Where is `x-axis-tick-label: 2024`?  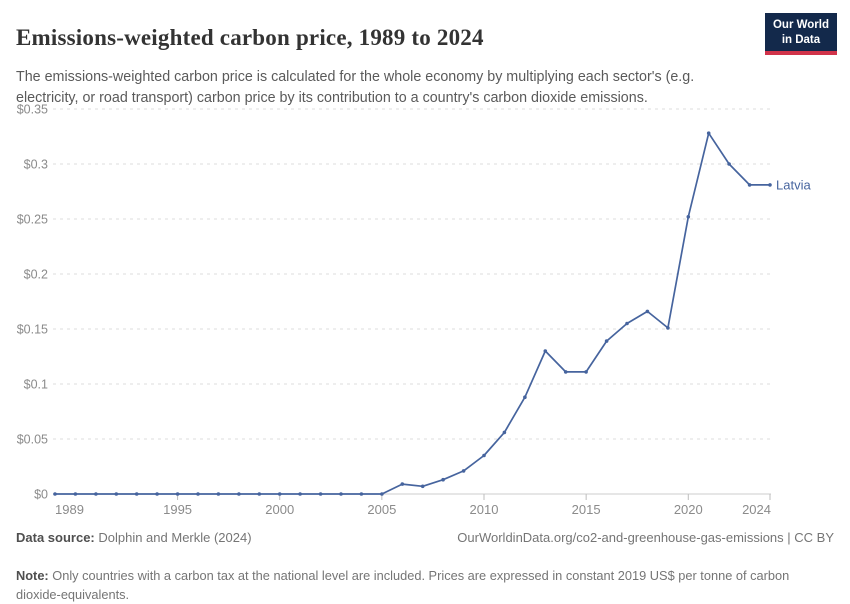 x-axis-tick-label: 2024 is located at coordinates (756, 509).